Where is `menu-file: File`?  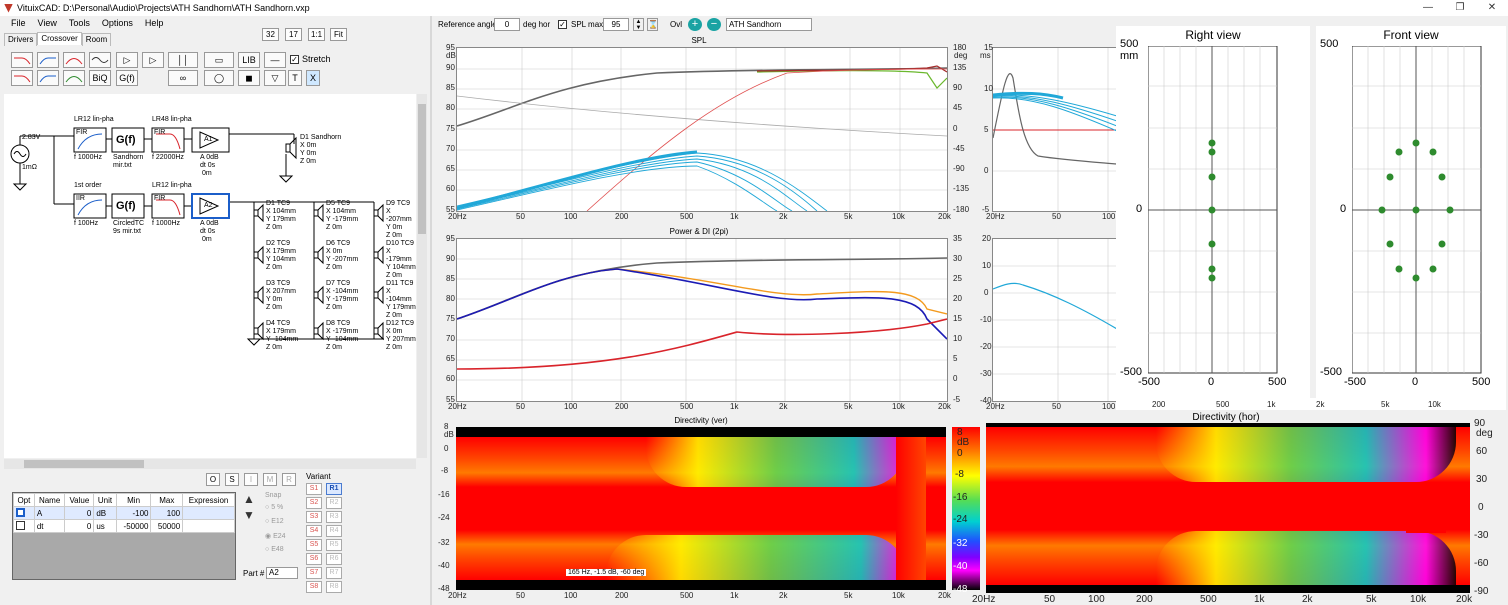
menu-file: File is located at coordinates (18, 23).